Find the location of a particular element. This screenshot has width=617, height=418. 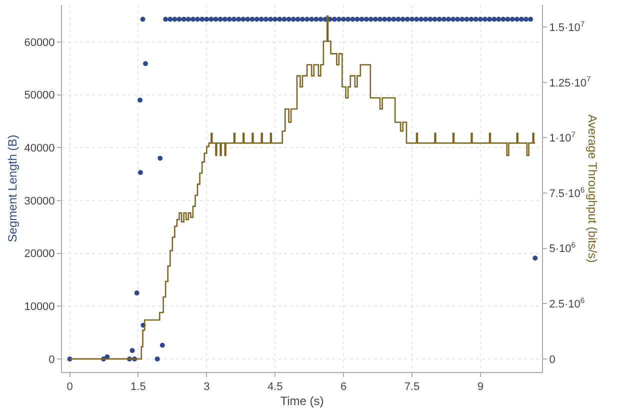

y2-tick-label: 7.5·10$^{6}$ is located at coordinates (567, 192).